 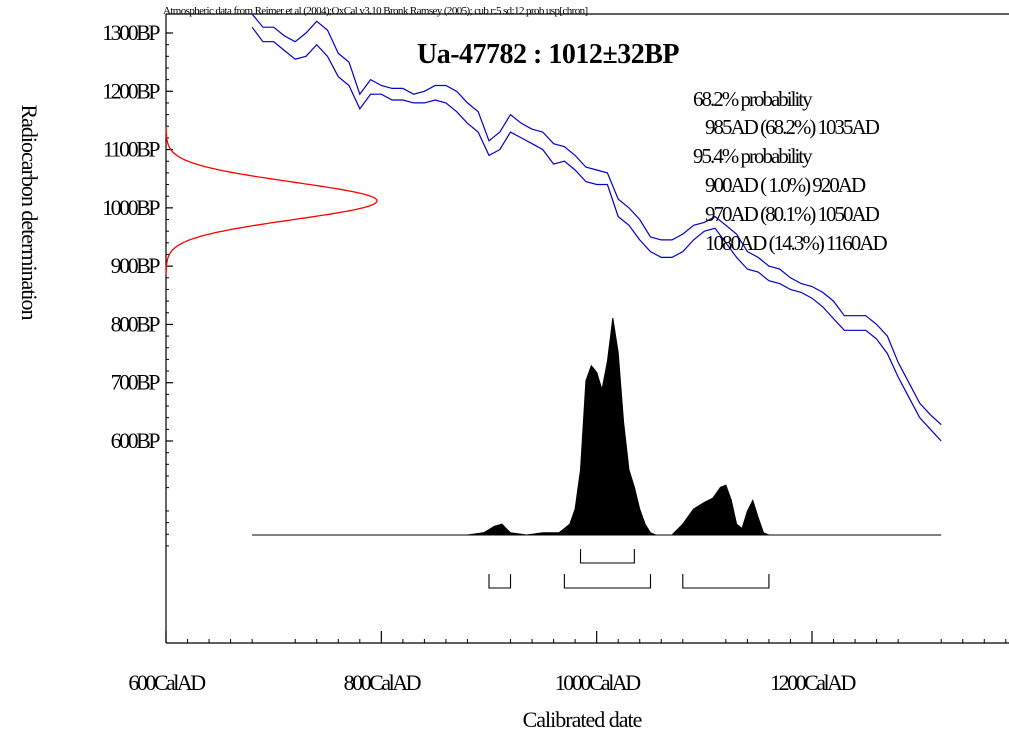 What do you see at coordinates (136, 265) in the screenshot?
I see `y-tick-label: 900BP` at bounding box center [136, 265].